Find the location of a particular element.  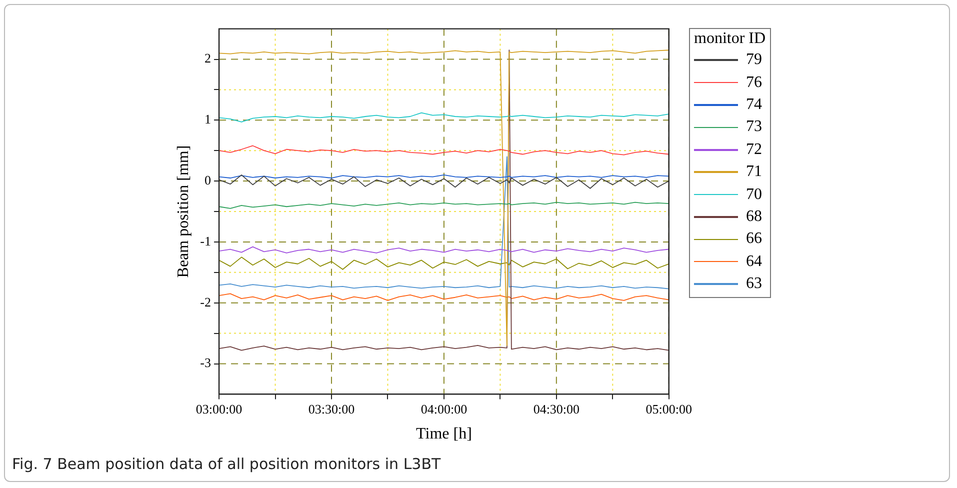

legend-label: 71 is located at coordinates (754, 172).